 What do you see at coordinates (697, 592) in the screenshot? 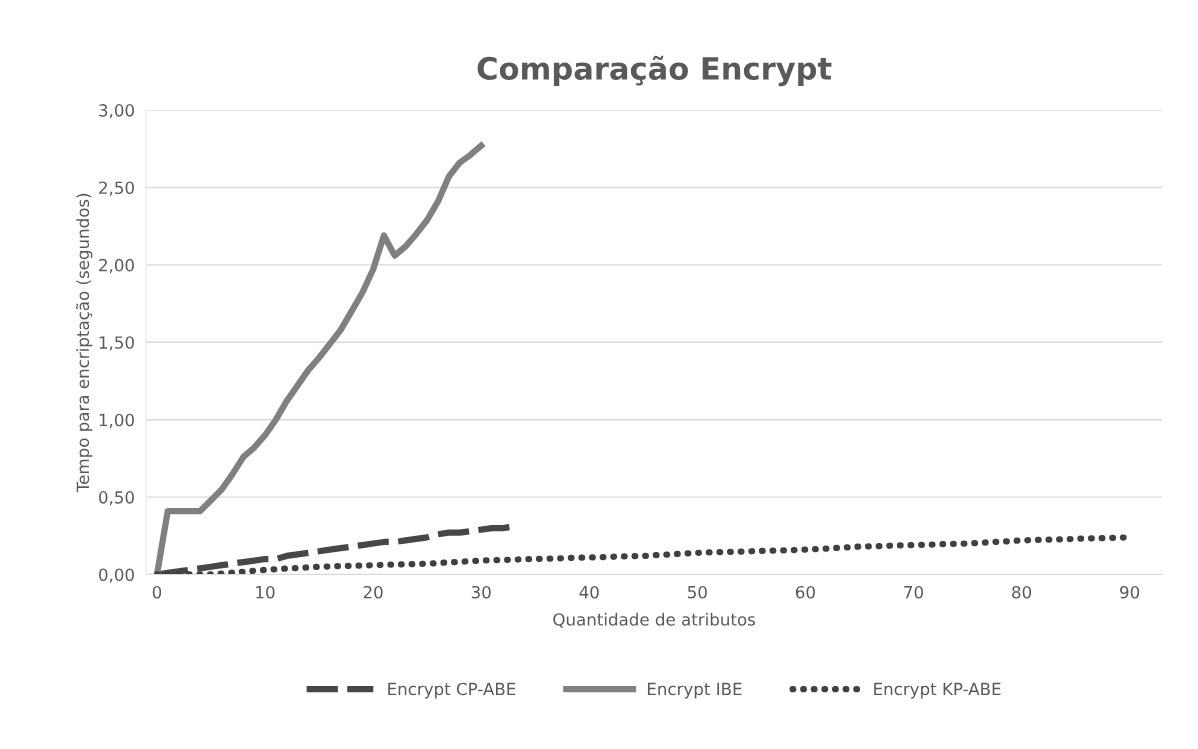
I see `x-tick-label: 50` at bounding box center [697, 592].